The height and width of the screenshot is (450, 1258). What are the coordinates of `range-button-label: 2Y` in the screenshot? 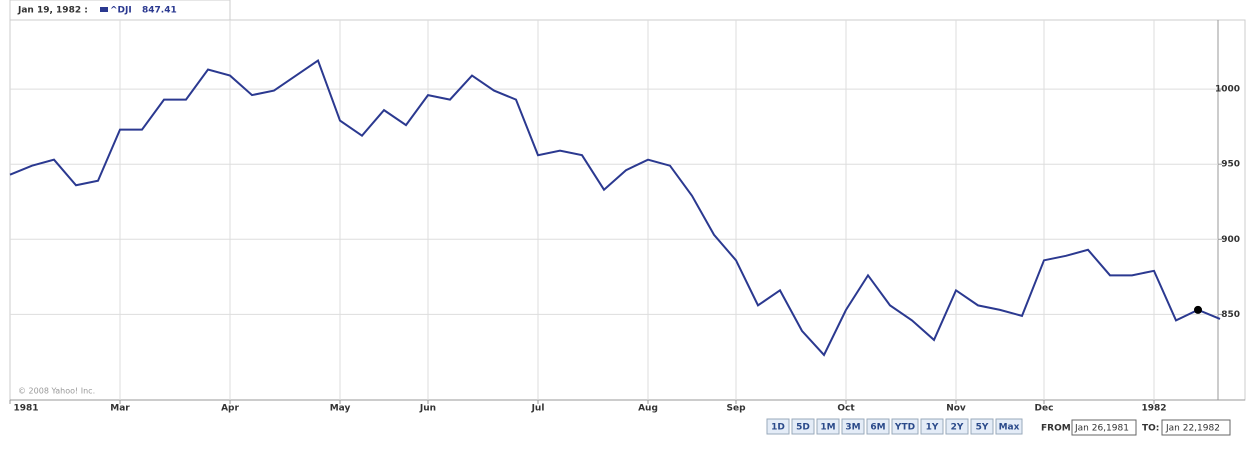 It's located at (957, 428).